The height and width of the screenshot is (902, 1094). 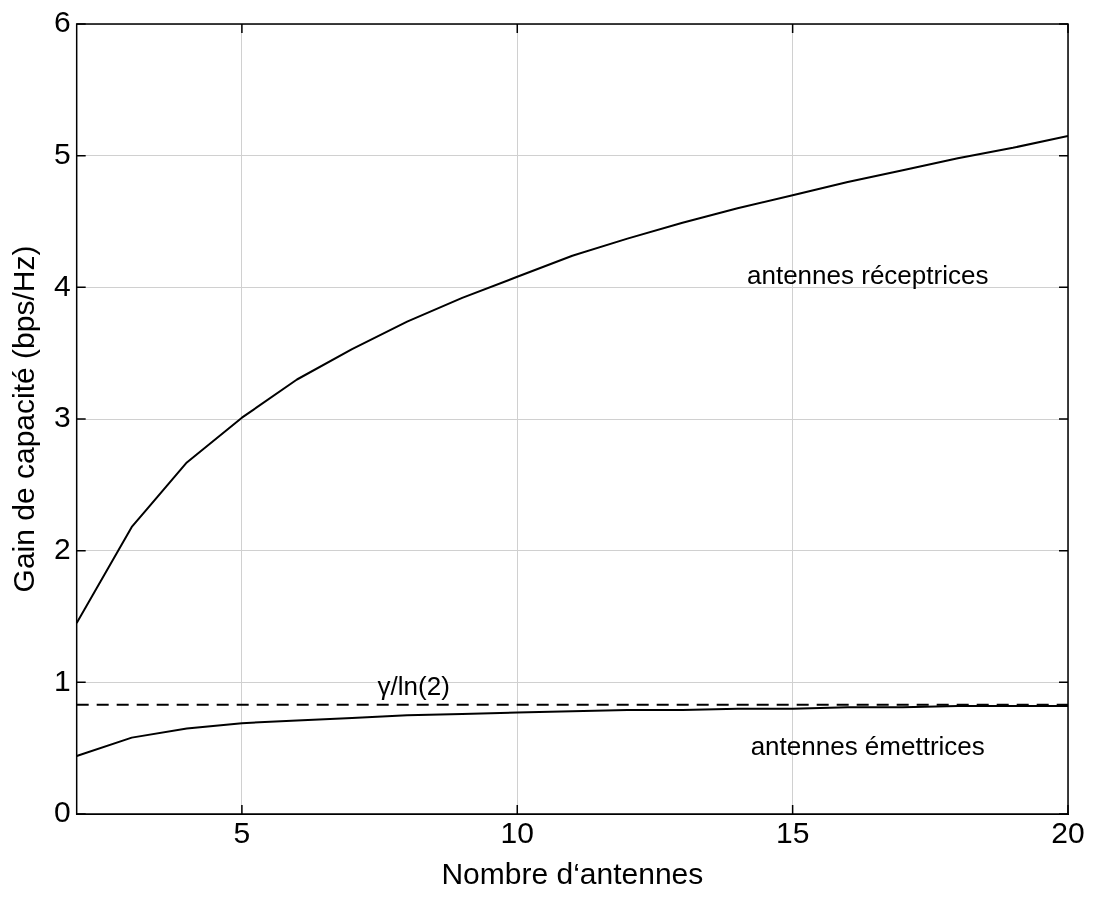 What do you see at coordinates (1068, 833) in the screenshot?
I see `x-tick-label: 20` at bounding box center [1068, 833].